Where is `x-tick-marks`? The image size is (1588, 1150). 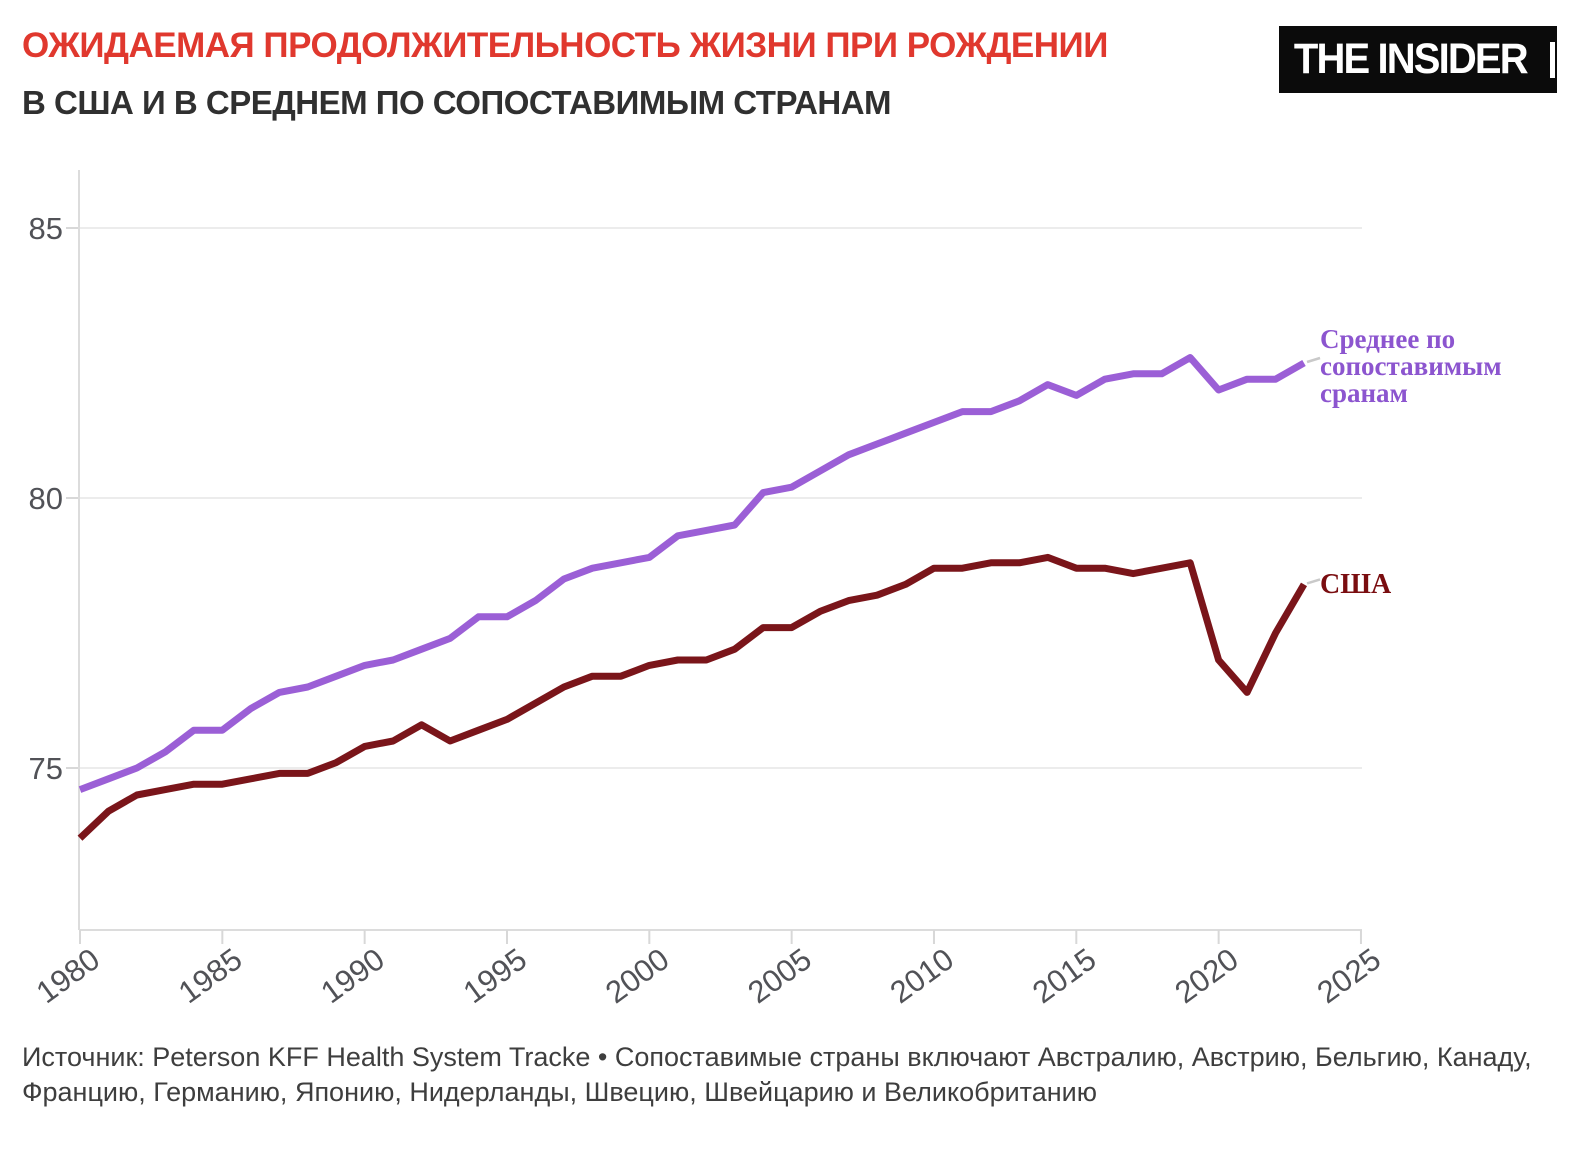
x-tick-marks is located at coordinates (720, 937).